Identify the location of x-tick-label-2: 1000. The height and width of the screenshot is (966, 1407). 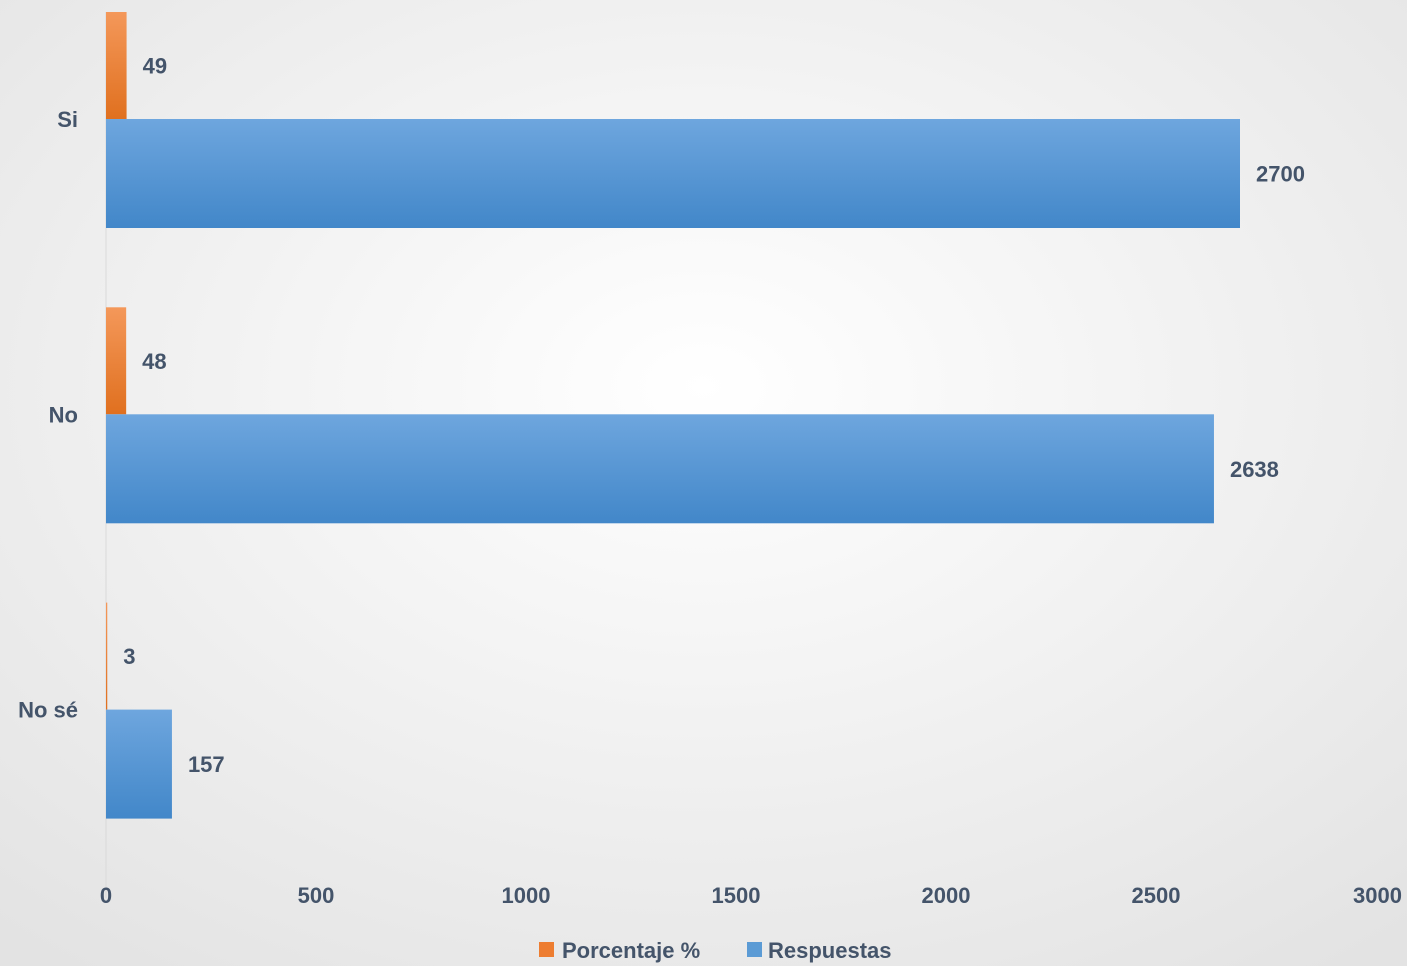
(526, 895).